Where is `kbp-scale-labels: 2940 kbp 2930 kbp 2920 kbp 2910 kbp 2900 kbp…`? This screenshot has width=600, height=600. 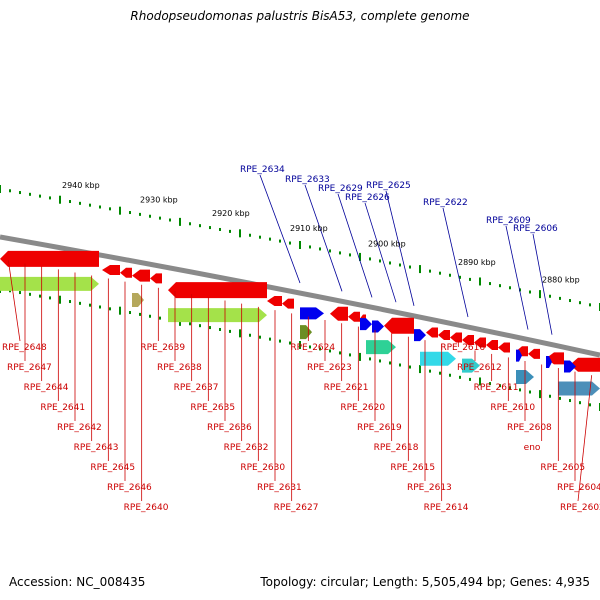 kbp-scale-labels: 2940 kbp 2930 kbp 2920 kbp 2910 kbp 2900 kbp… is located at coordinates (321, 233).